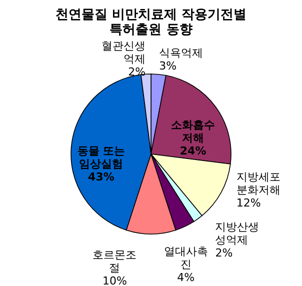 The image size is (302, 286). What do you see at coordinates (114, 280) in the screenshot?
I see `data-label: 10%` at bounding box center [114, 280].